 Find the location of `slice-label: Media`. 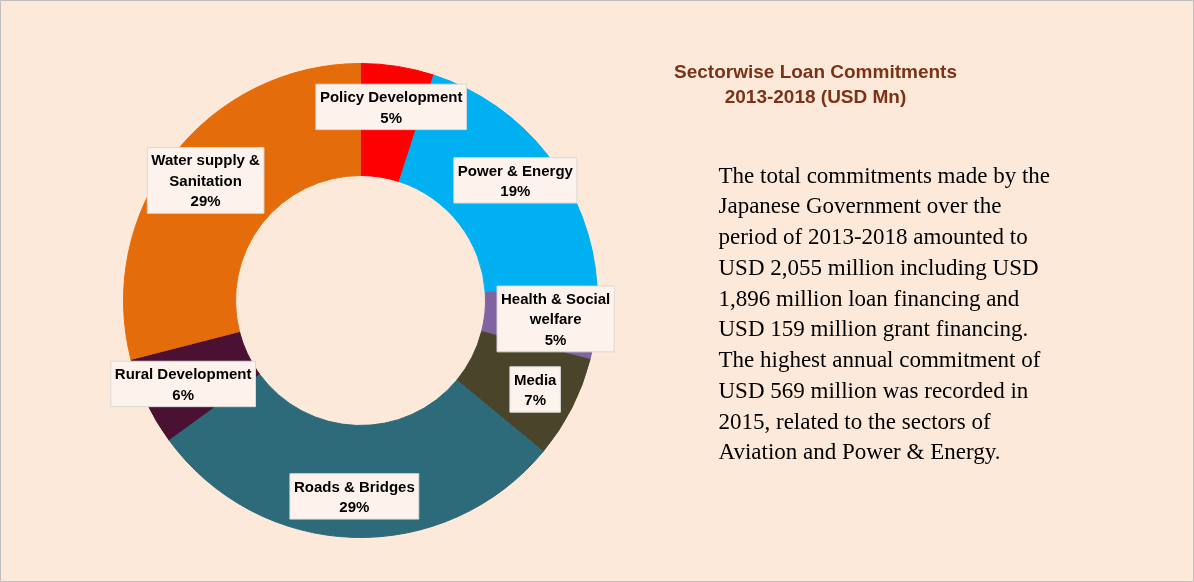

slice-label: Media is located at coordinates (535, 379).